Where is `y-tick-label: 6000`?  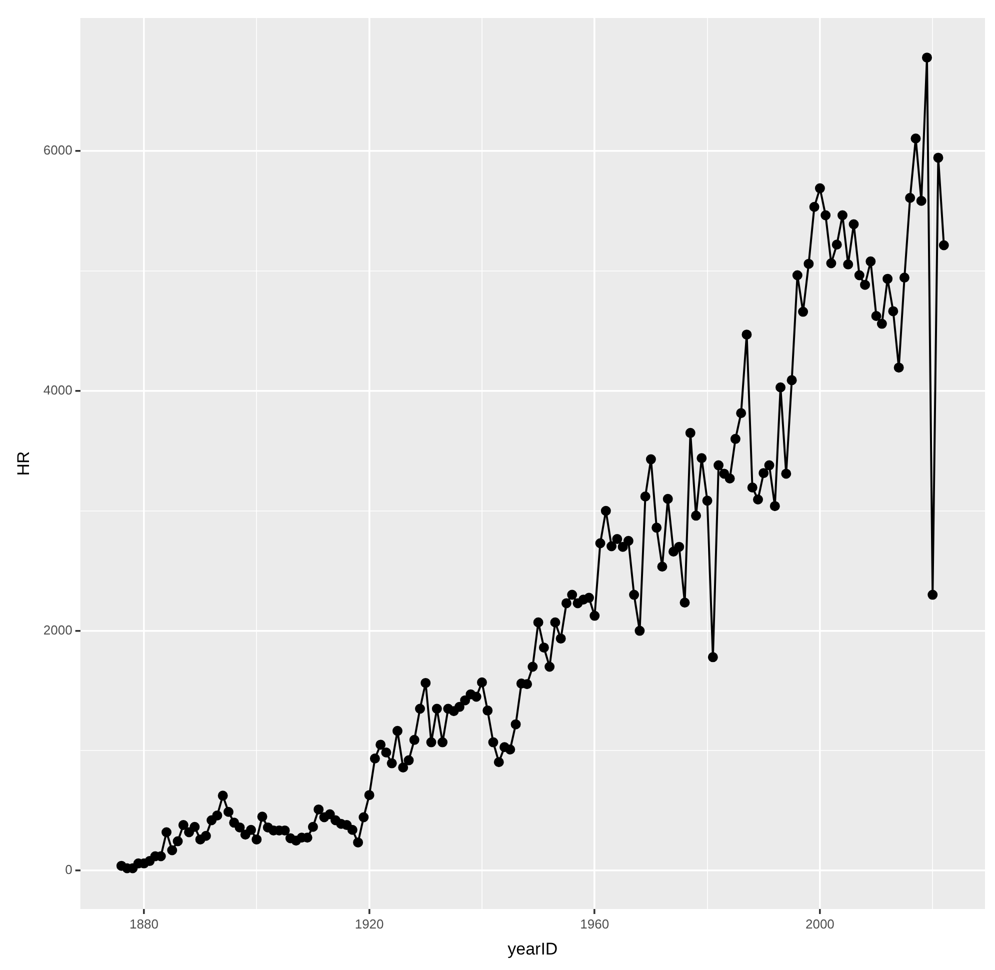 y-tick-label: 6000 is located at coordinates (57, 150).